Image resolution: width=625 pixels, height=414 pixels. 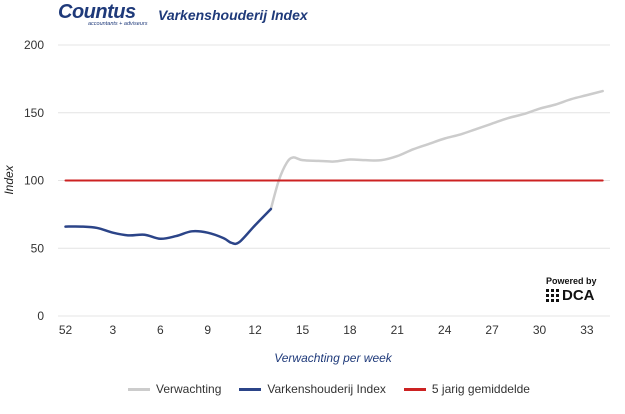 I want to click on y-tick-label: 200, so click(x=34, y=45).